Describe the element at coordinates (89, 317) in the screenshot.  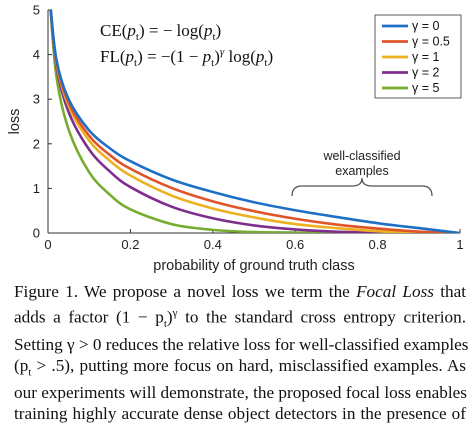
I see `caption-fragment: adds a factor (1 − p` at that location.